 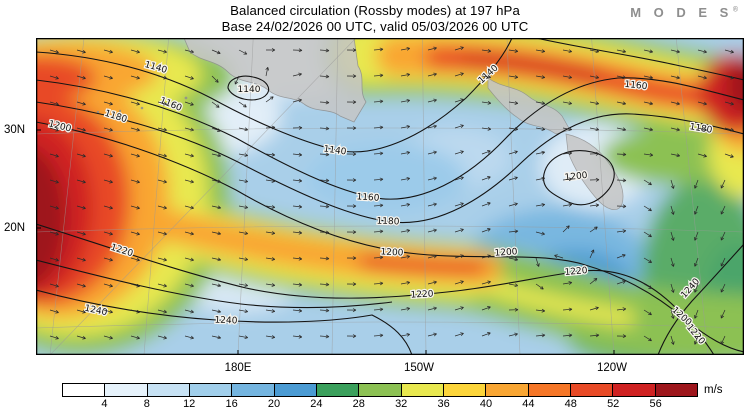 What do you see at coordinates (528, 403) in the screenshot?
I see `colorbar-tick-label: 44` at bounding box center [528, 403].